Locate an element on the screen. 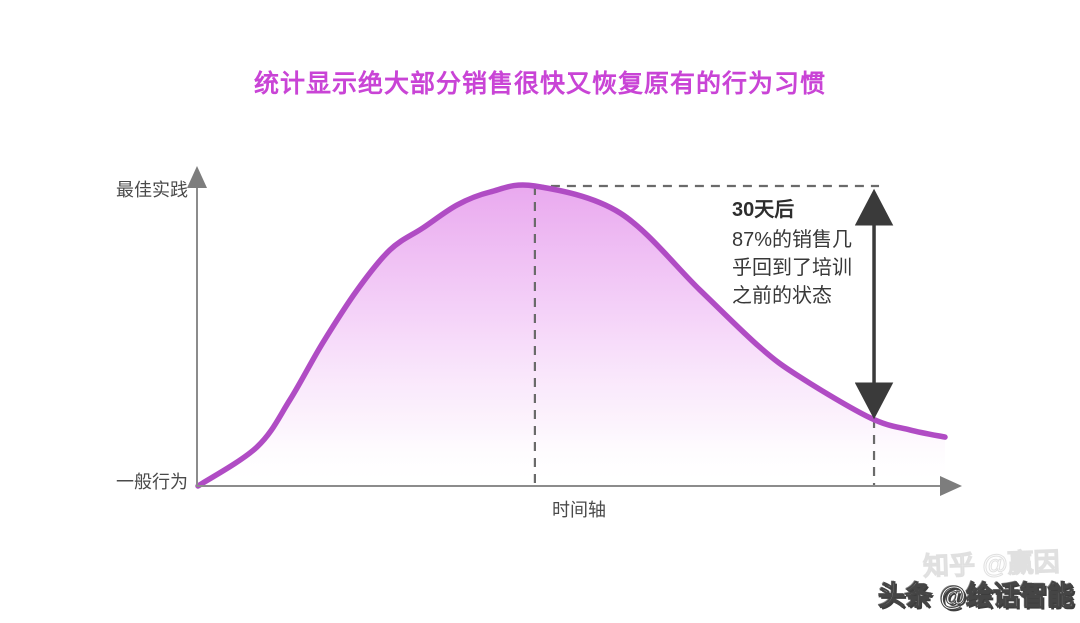 The image size is (1080, 623). annotation-heading: 30天后 is located at coordinates (763, 210).